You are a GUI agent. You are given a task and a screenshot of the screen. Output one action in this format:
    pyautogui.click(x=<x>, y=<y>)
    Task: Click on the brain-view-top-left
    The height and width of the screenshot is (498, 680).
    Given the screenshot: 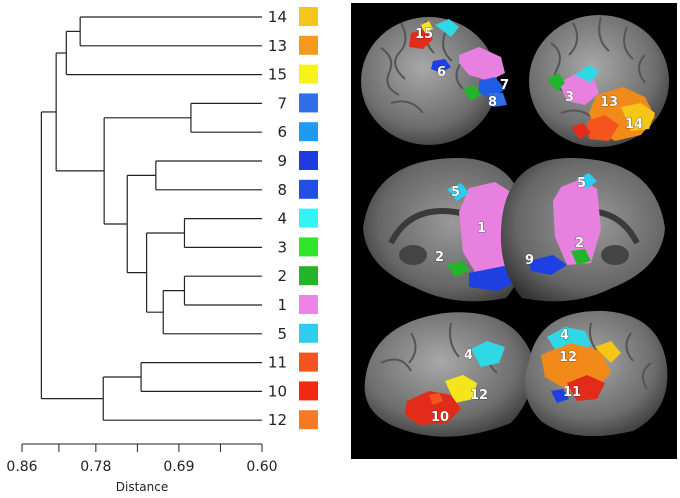 What is the action you would take?
    pyautogui.click(x=434, y=81)
    